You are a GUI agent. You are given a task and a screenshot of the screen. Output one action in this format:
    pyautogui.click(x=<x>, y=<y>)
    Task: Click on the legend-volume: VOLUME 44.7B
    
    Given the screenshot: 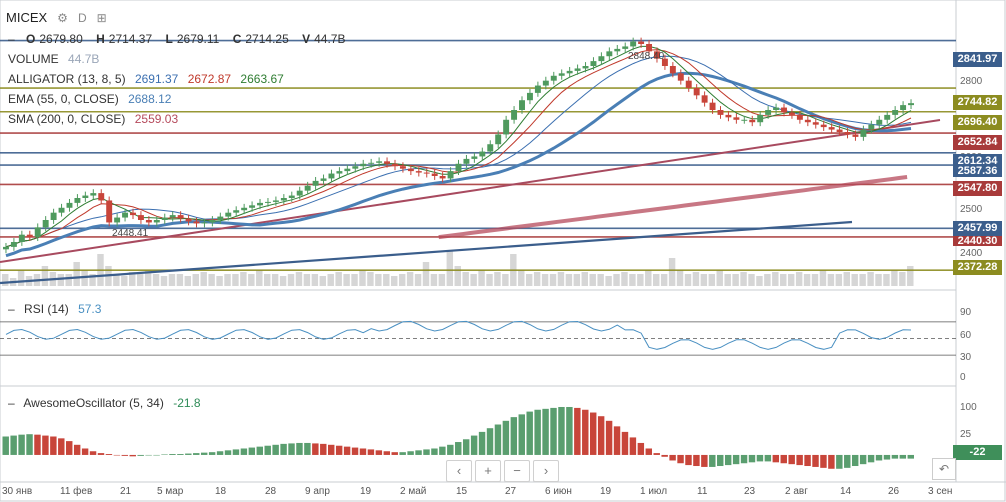 What is the action you would take?
    pyautogui.click(x=53, y=59)
    